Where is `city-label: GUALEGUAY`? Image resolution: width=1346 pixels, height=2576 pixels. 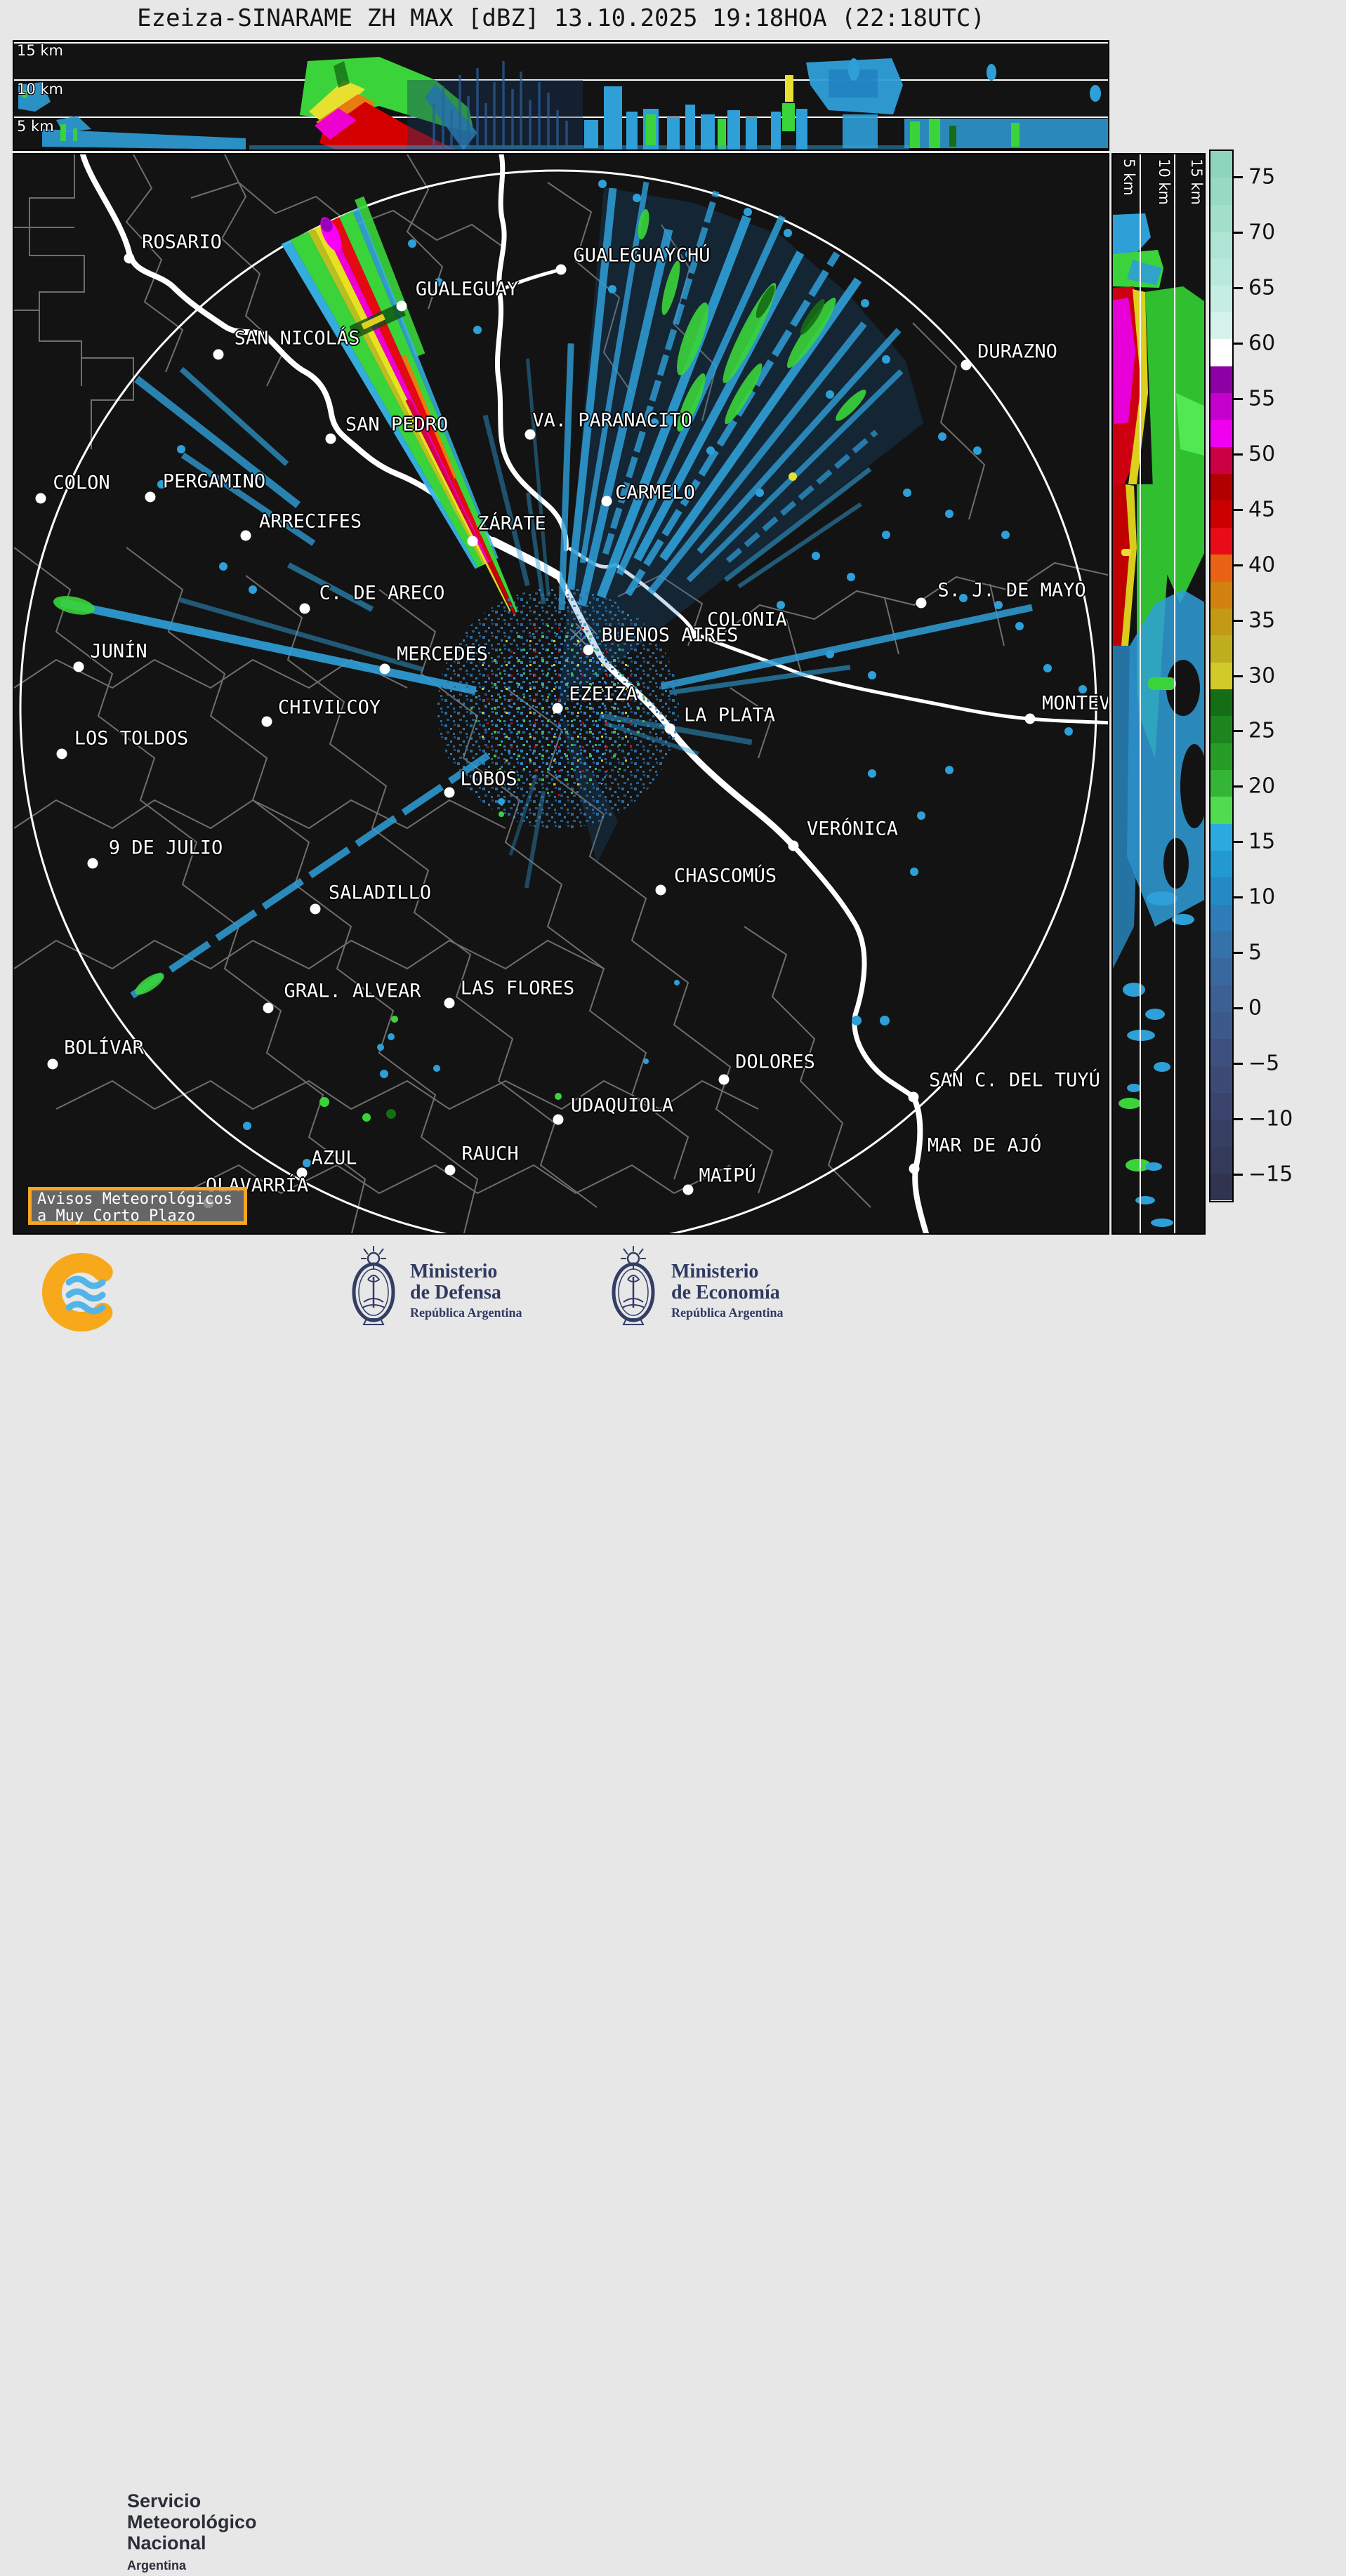 city-label: GUALEGUAY is located at coordinates (467, 289).